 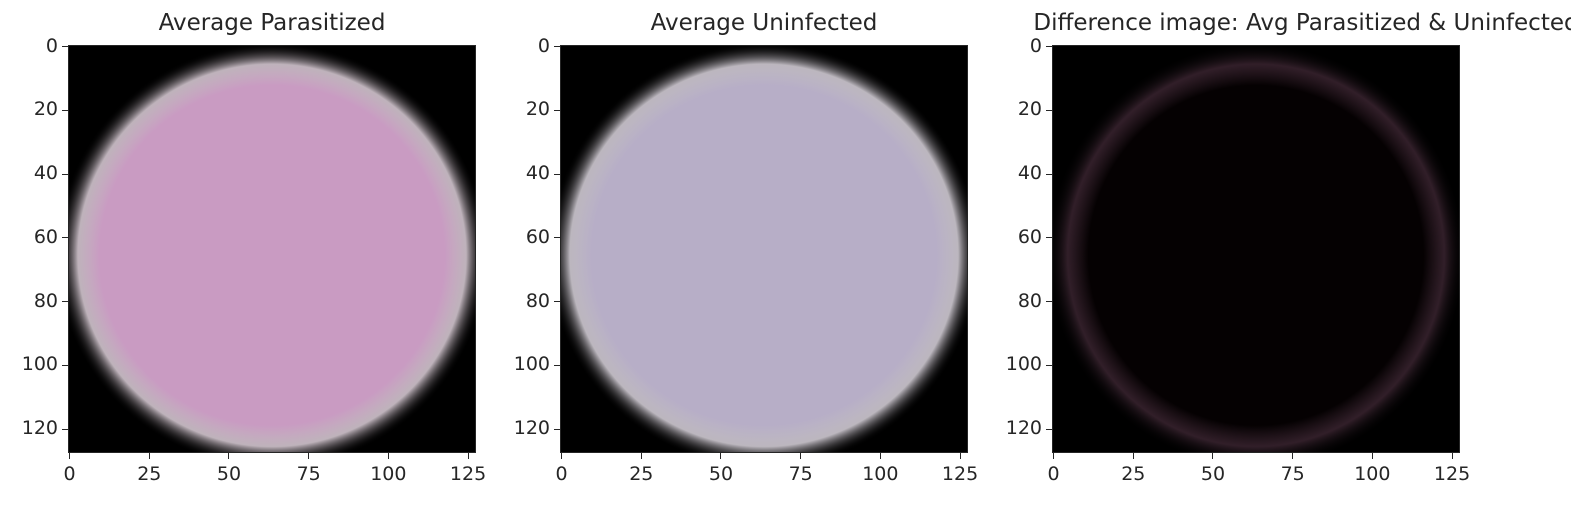 What do you see at coordinates (272, 23) in the screenshot?
I see `chart-title: Average Parasitized` at bounding box center [272, 23].